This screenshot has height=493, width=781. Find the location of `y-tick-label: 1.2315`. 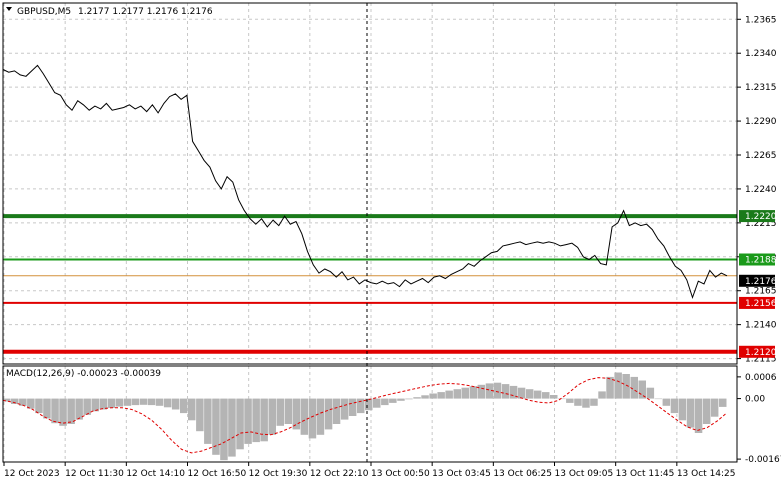

y-tick-label: 1.2315 is located at coordinates (761, 88).